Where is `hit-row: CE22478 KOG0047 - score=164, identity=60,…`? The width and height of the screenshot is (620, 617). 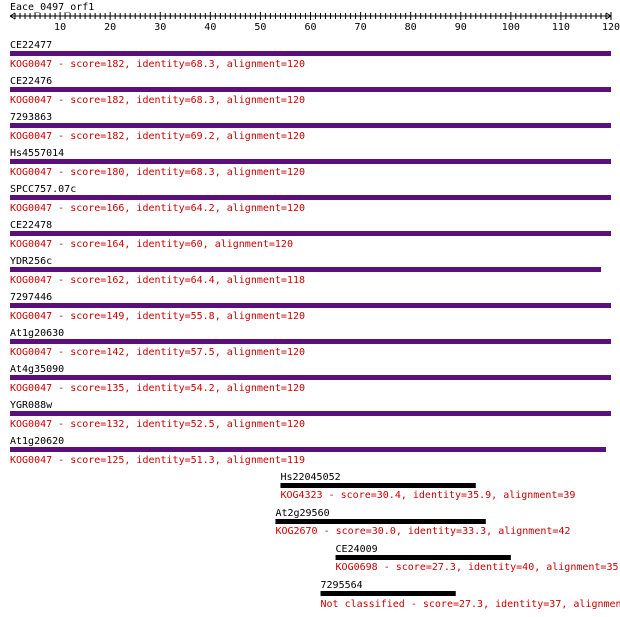 hit-row: CE22478 KOG0047 - score=164, identity=60,… is located at coordinates (310, 235).